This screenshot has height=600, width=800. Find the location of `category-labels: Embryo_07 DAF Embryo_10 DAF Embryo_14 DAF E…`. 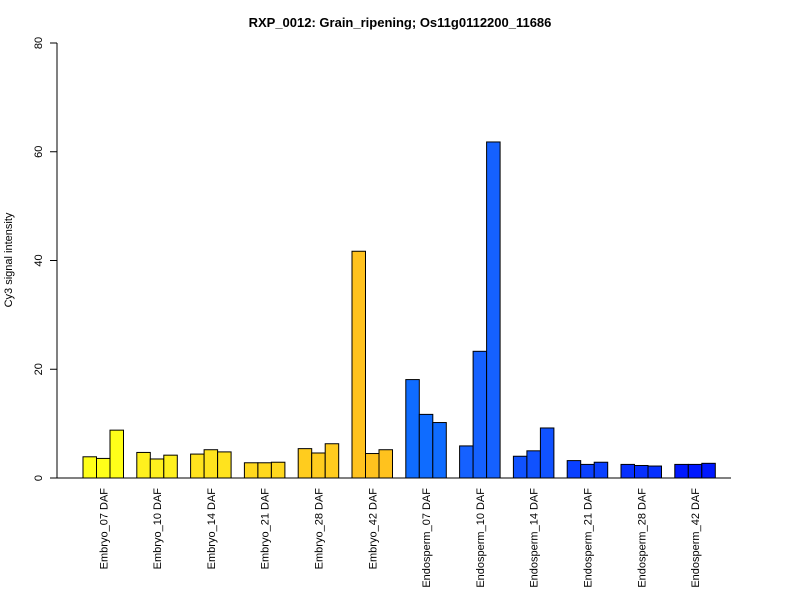

category-labels: Embryo_07 DAF Embryo_10 DAF Embryo_14 DAF E… is located at coordinates (400, 538).